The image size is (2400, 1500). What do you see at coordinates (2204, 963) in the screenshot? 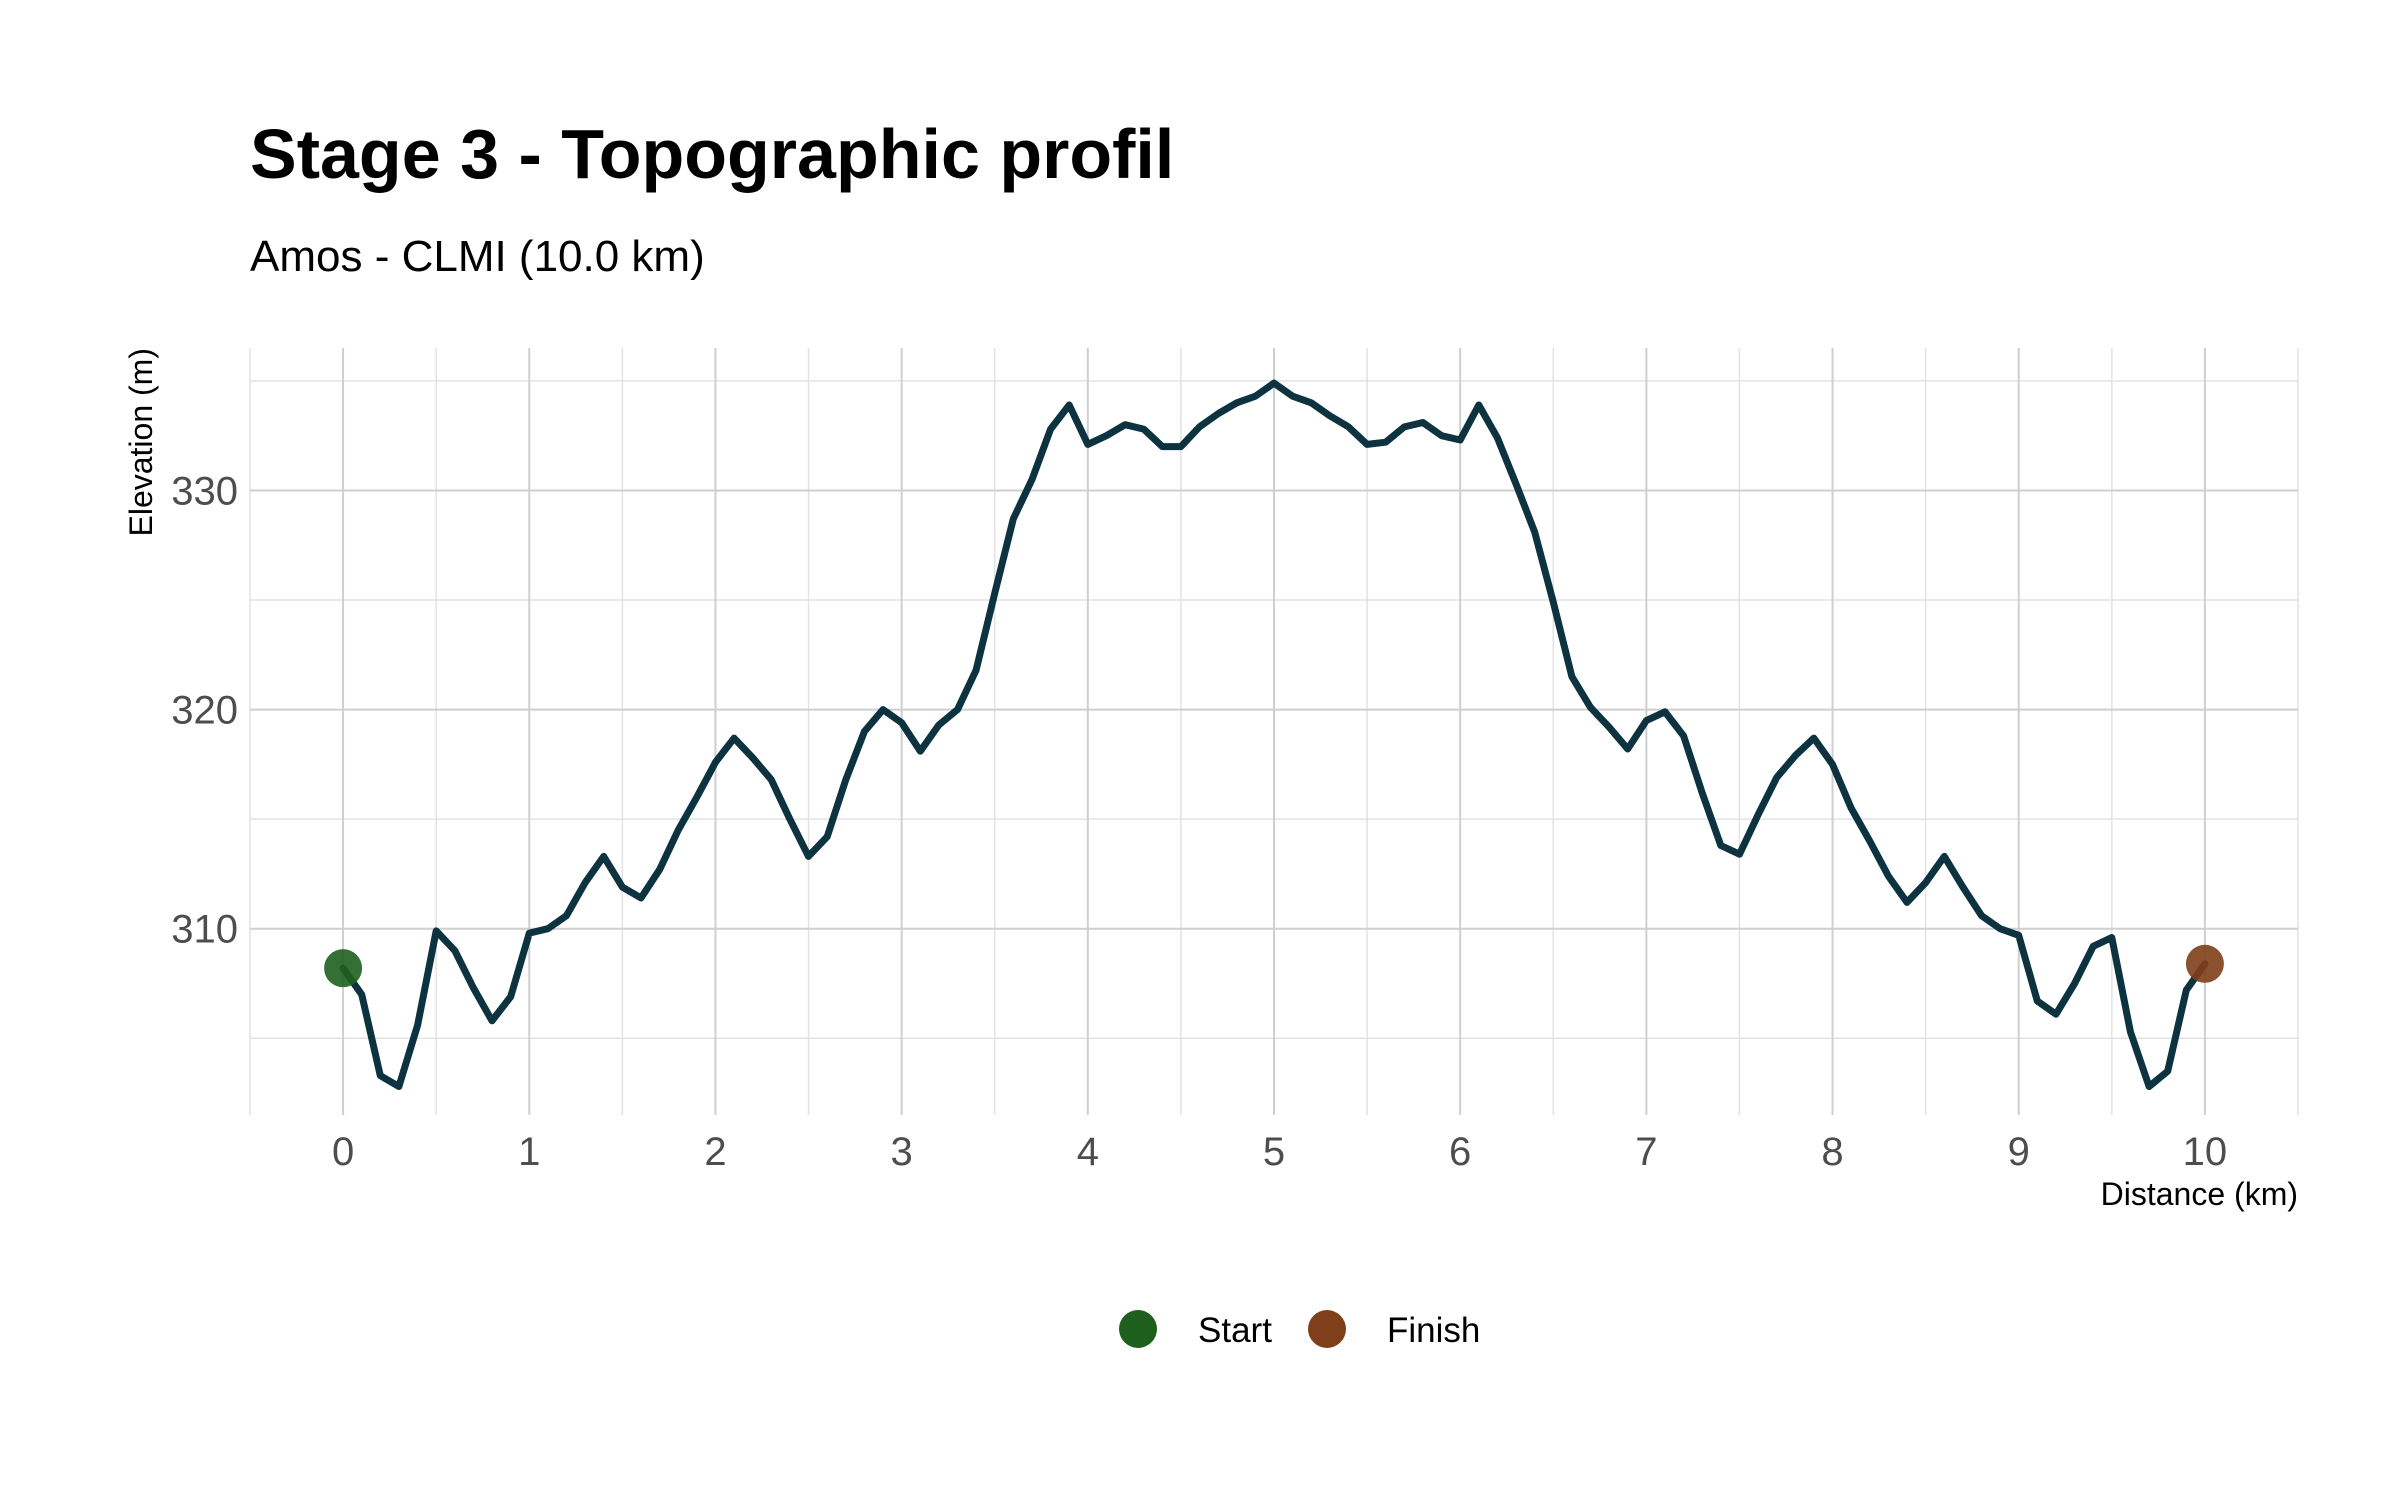
I see `finish-marker` at bounding box center [2204, 963].